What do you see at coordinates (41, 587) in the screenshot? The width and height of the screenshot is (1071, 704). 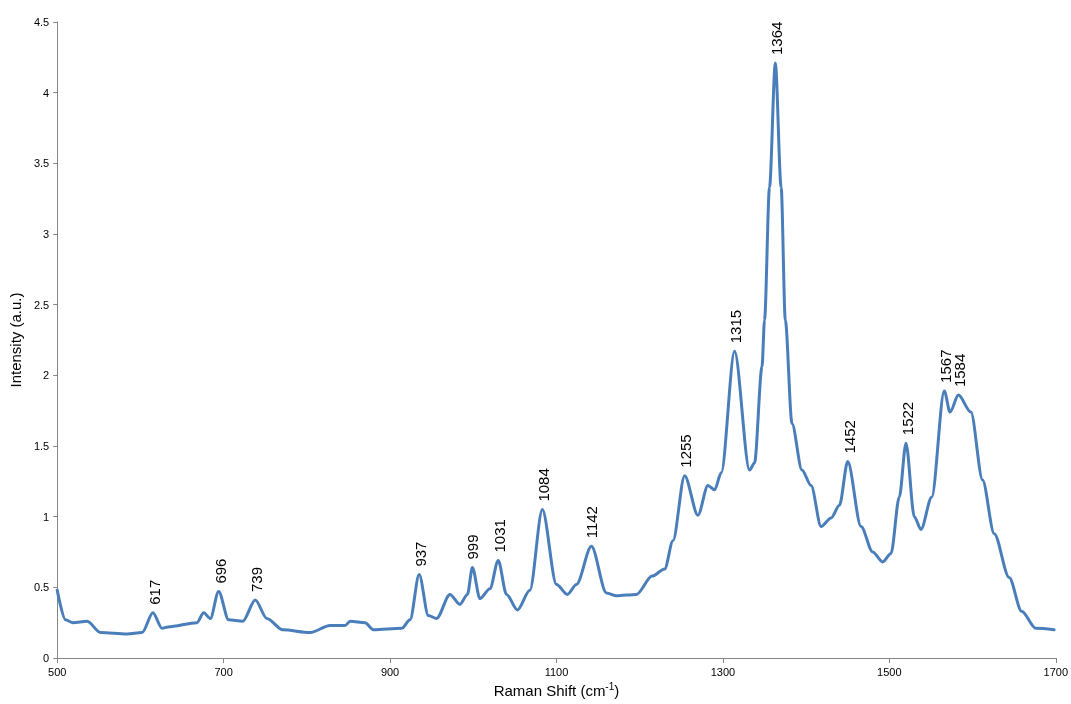 I see `y-tick-label: 0.5` at bounding box center [41, 587].